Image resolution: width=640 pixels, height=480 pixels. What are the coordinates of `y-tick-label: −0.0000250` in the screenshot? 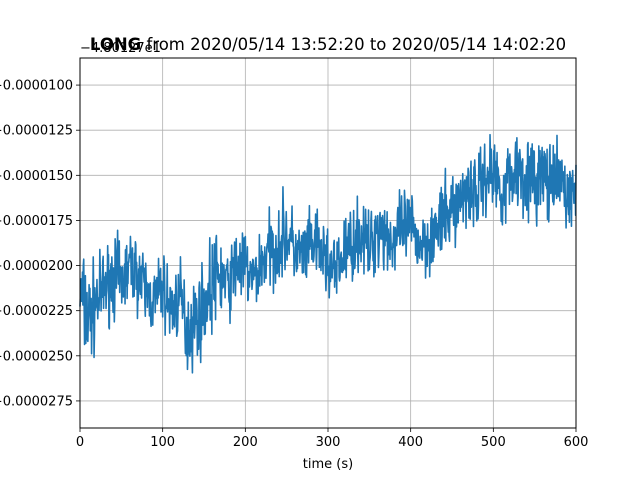 It's located at (36, 356).